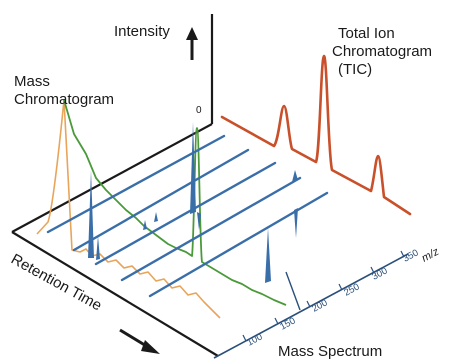 This screenshot has height=363, width=464. I want to click on tic-label-line3: (TIC), so click(355, 69).